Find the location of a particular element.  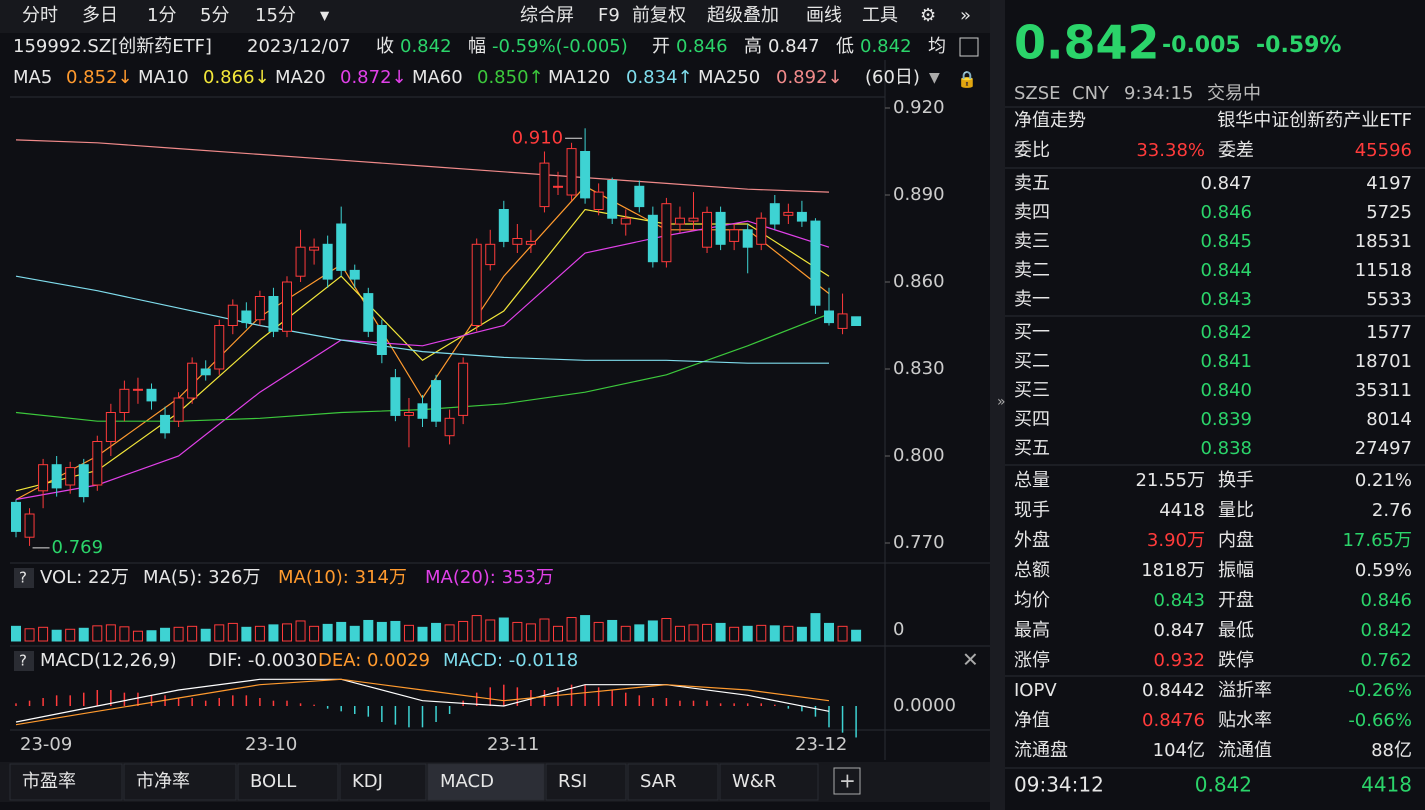

tab-label: SAR is located at coordinates (658, 781).